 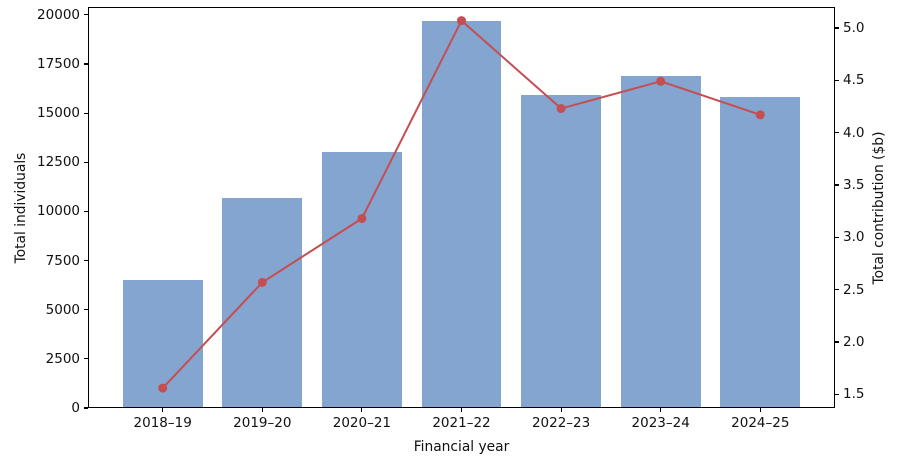 I want to click on right-y-tick-label: 5.0, so click(x=854, y=27).